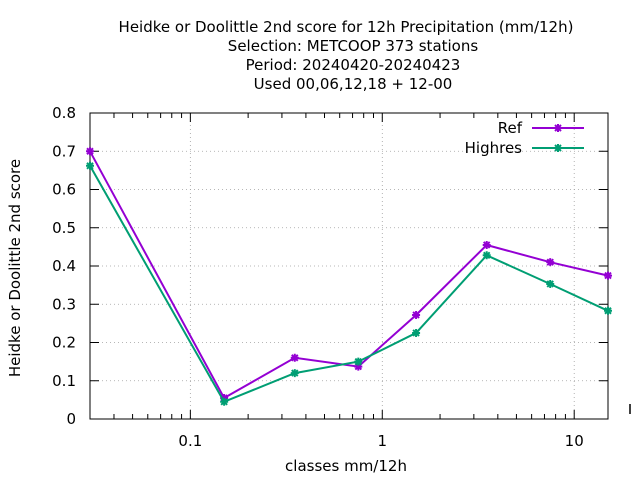 The image size is (640, 480). I want to click on y-tick-label: 0.1, so click(64, 381).